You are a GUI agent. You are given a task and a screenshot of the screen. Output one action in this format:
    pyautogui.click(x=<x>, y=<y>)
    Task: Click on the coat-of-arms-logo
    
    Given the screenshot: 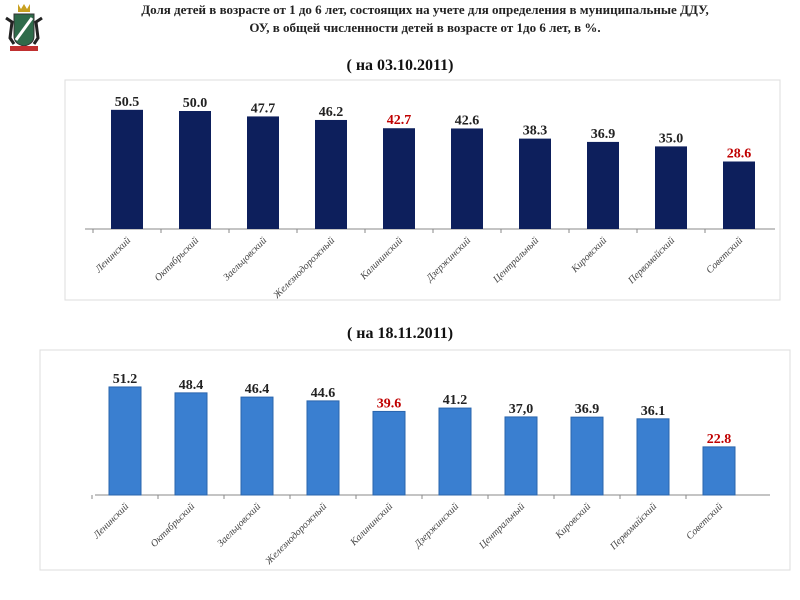 What is the action you would take?
    pyautogui.click(x=24, y=28)
    